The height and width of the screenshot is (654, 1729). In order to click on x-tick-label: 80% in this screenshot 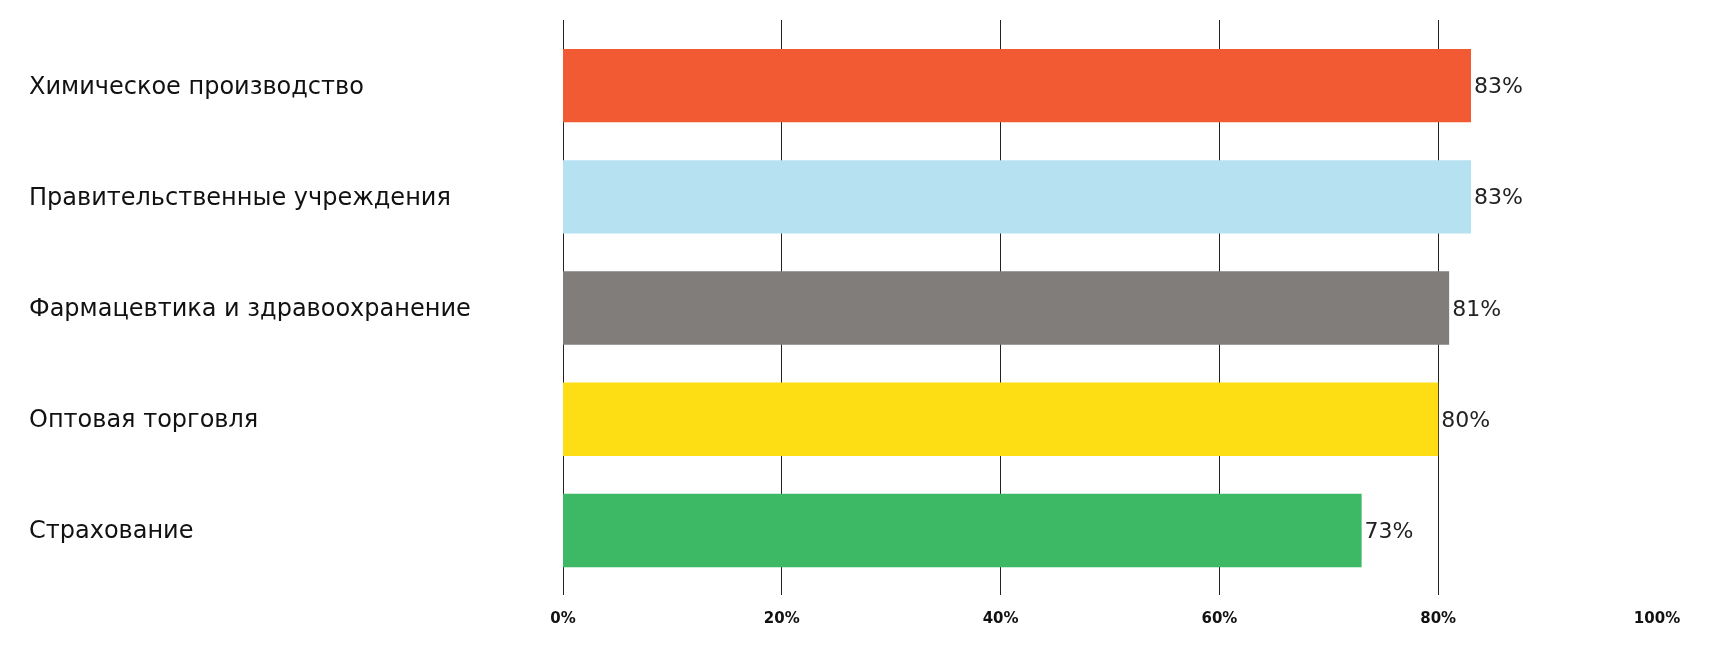, I will do `click(1438, 618)`.